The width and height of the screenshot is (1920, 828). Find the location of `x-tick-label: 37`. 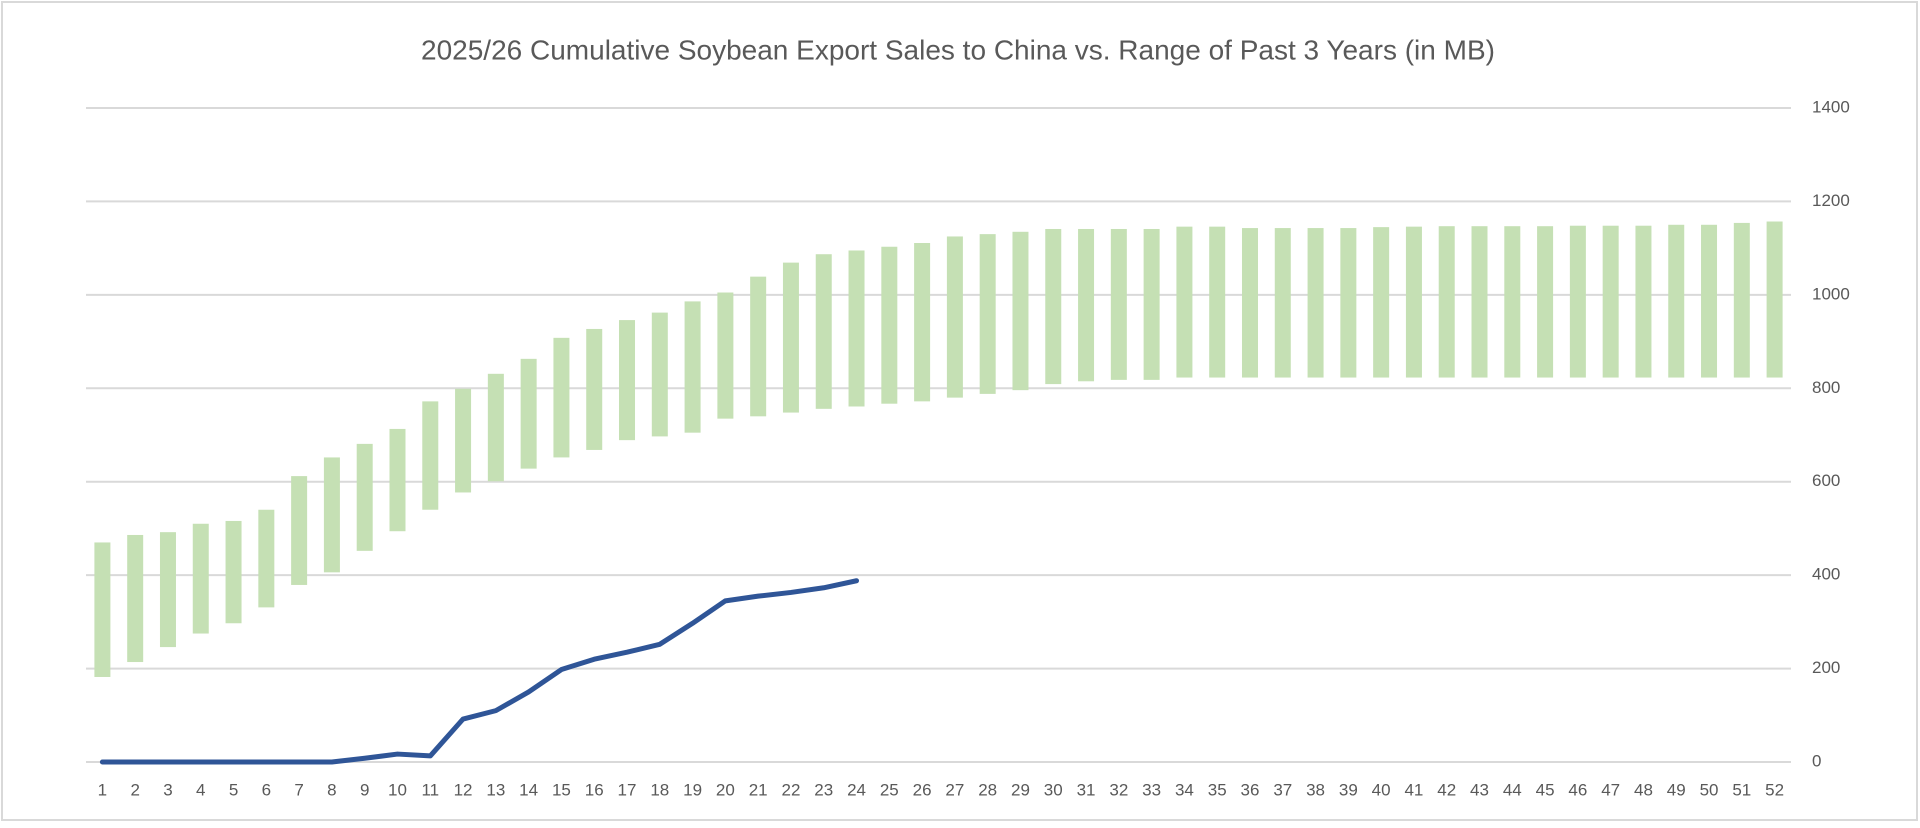

x-tick-label: 37 is located at coordinates (1282, 789).